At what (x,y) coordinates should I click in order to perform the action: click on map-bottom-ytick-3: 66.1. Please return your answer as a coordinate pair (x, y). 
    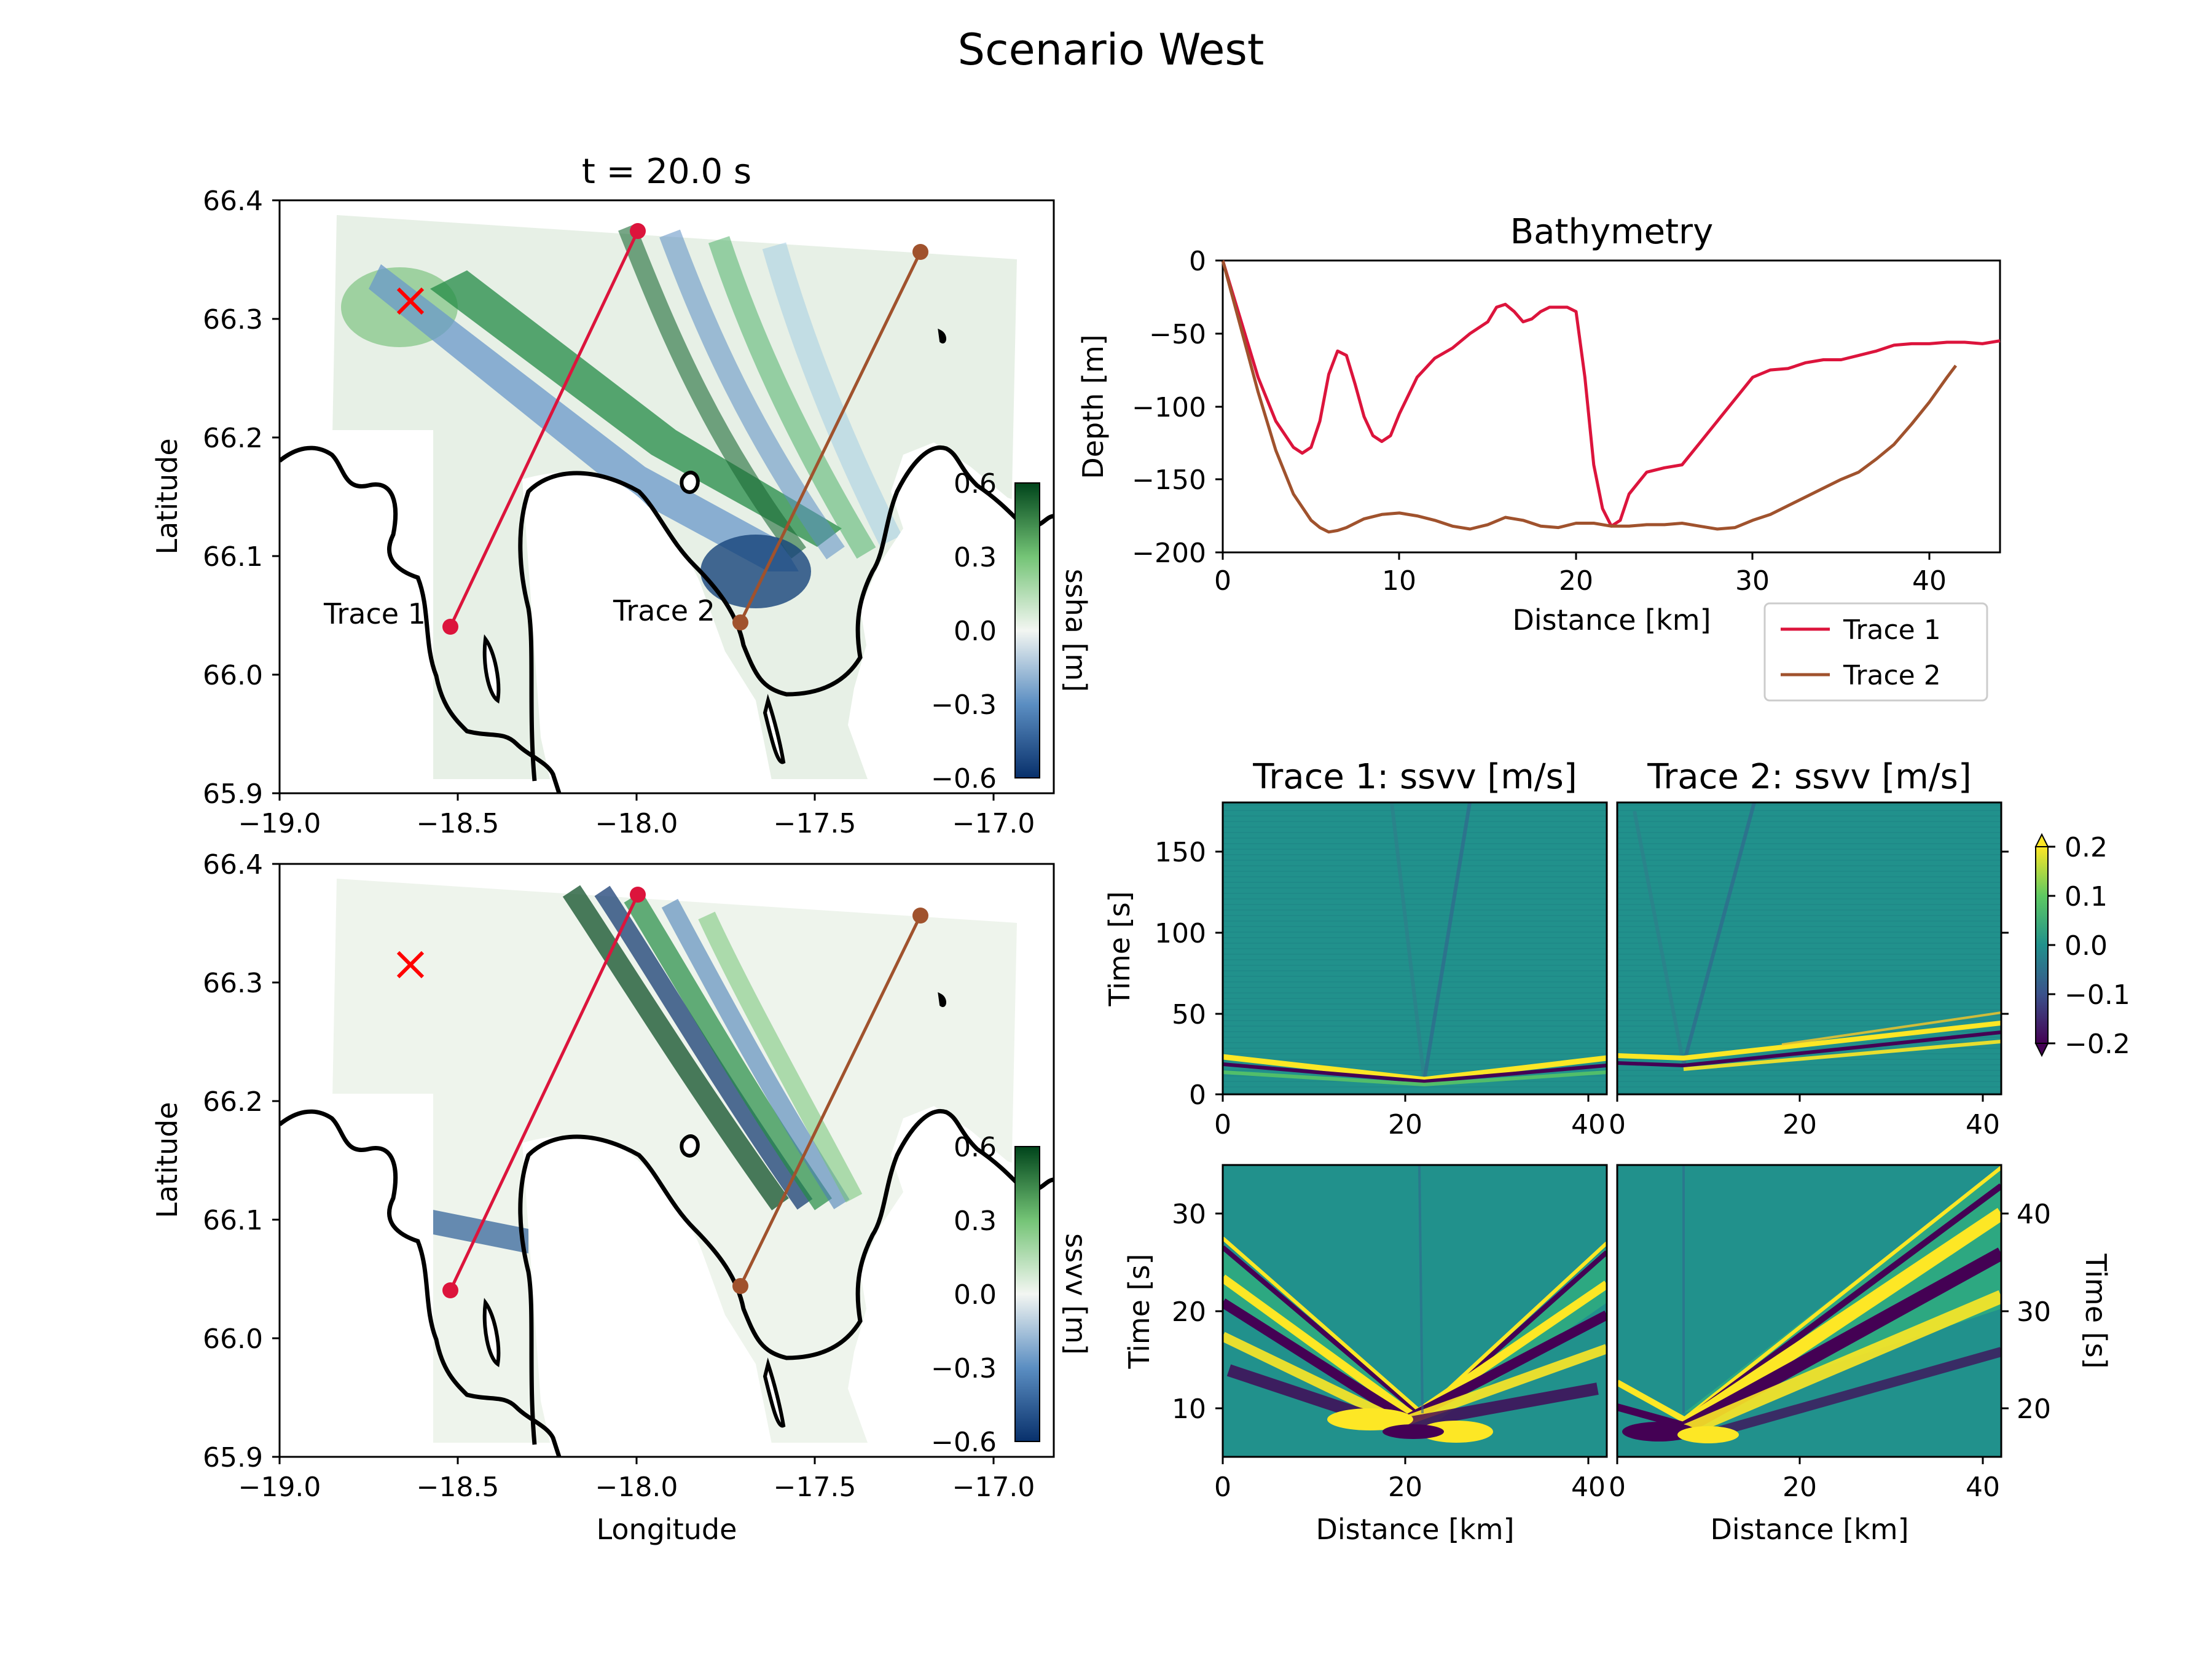
    Looking at the image, I should click on (233, 1220).